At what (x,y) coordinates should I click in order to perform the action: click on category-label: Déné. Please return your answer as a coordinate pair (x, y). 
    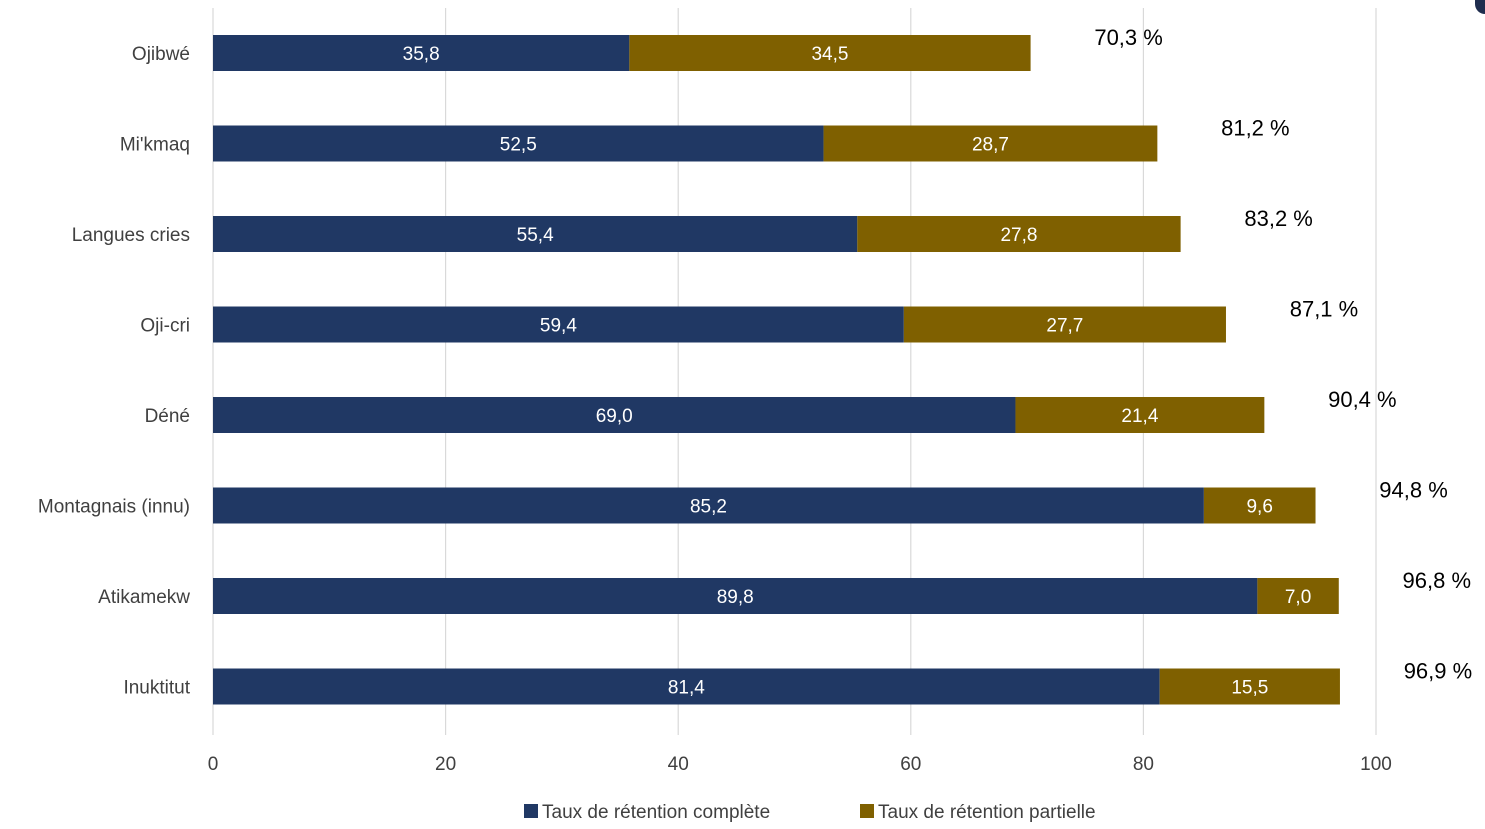
    Looking at the image, I should click on (167, 416).